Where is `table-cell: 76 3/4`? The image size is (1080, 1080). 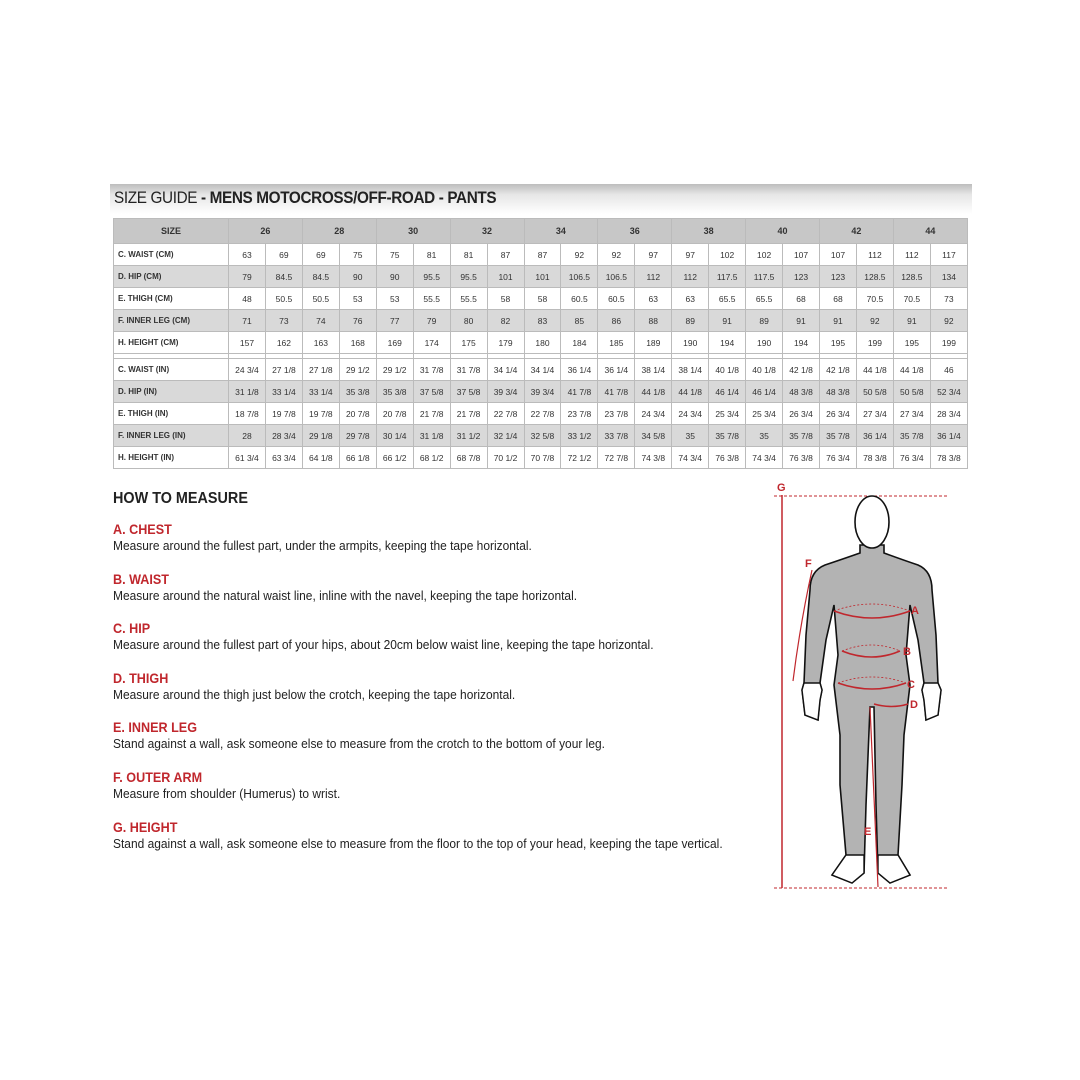 table-cell: 76 3/4 is located at coordinates (838, 457).